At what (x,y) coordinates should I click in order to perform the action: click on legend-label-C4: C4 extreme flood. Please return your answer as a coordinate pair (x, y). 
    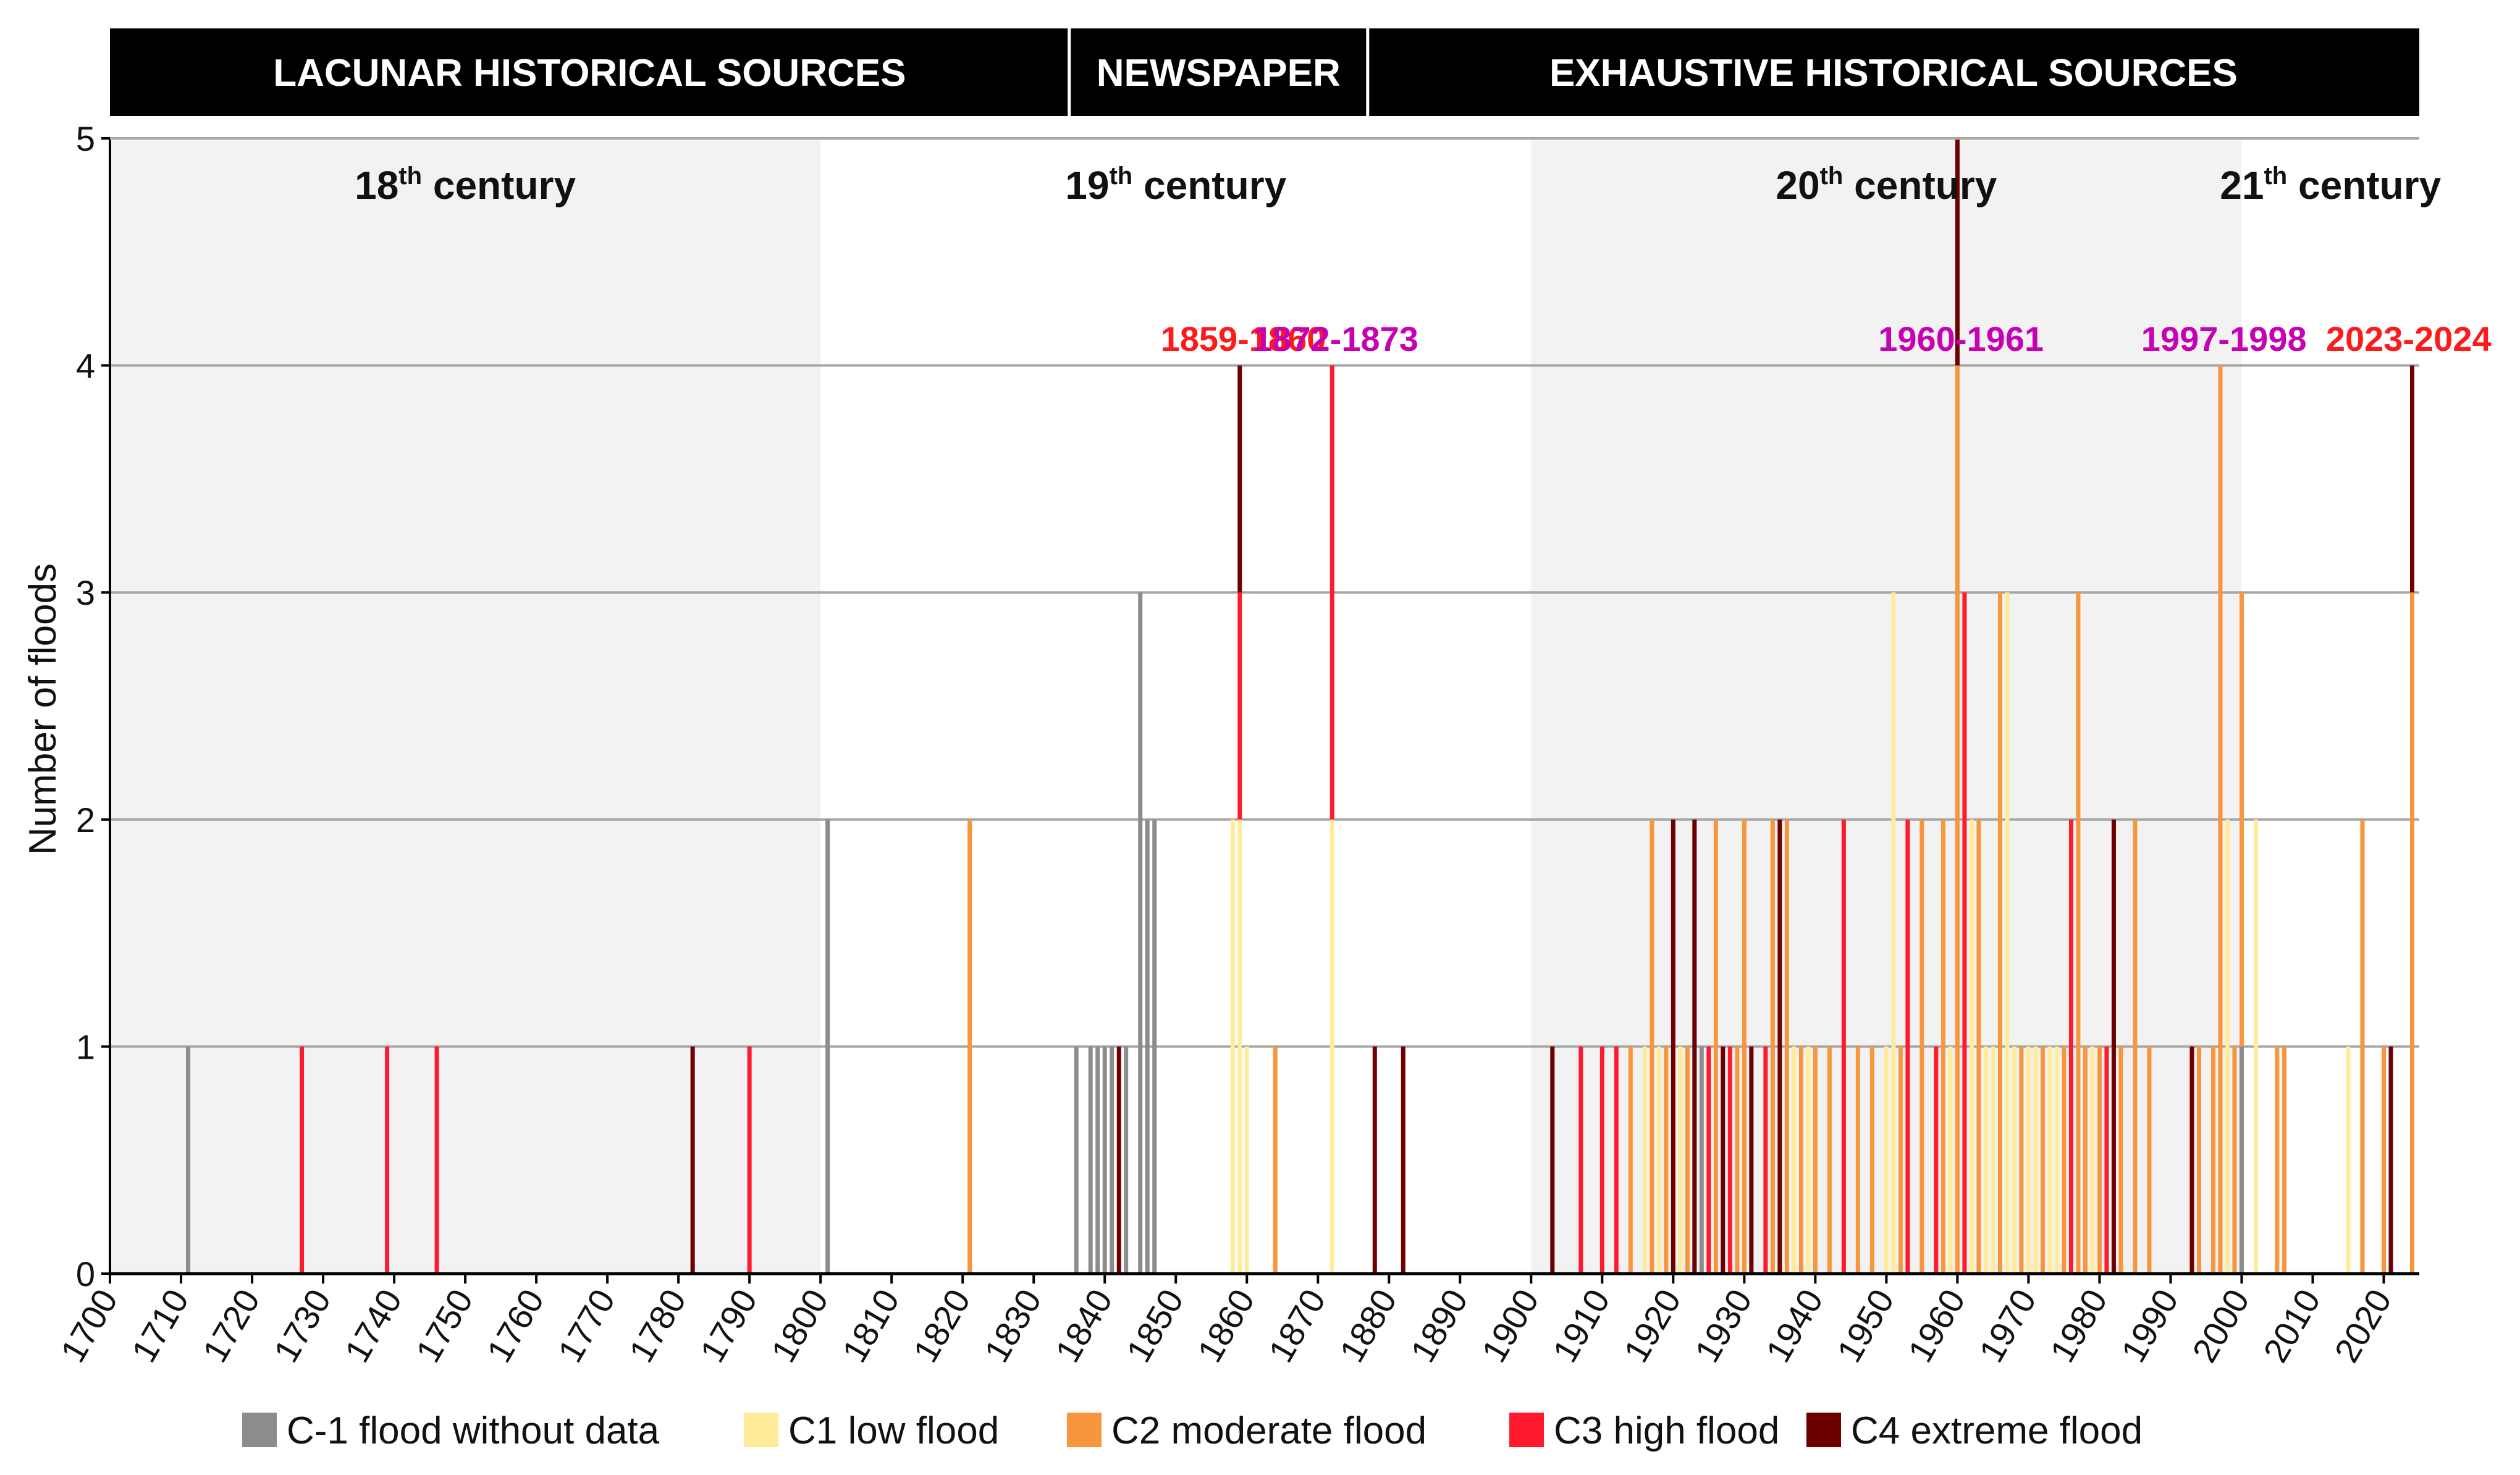
    Looking at the image, I should click on (1997, 1431).